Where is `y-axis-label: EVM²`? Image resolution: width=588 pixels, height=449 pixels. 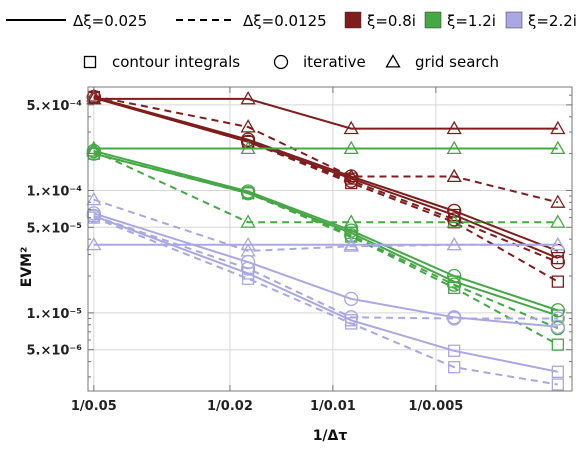
y-axis-label: EVM² is located at coordinates (27, 267).